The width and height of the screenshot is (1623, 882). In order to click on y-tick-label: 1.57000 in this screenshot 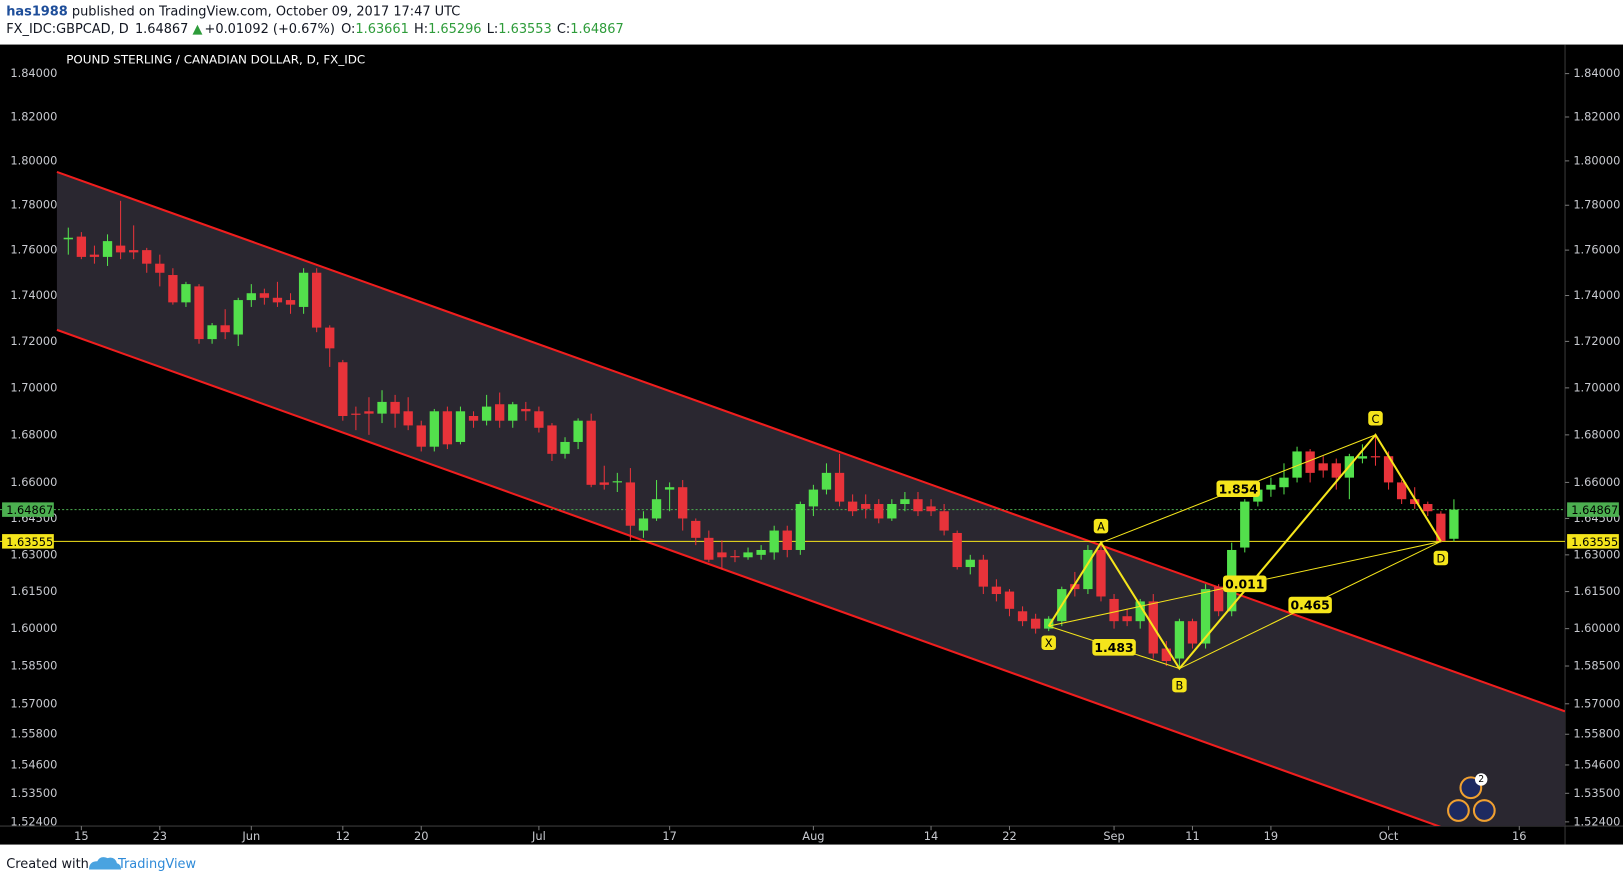, I will do `click(33, 703)`.